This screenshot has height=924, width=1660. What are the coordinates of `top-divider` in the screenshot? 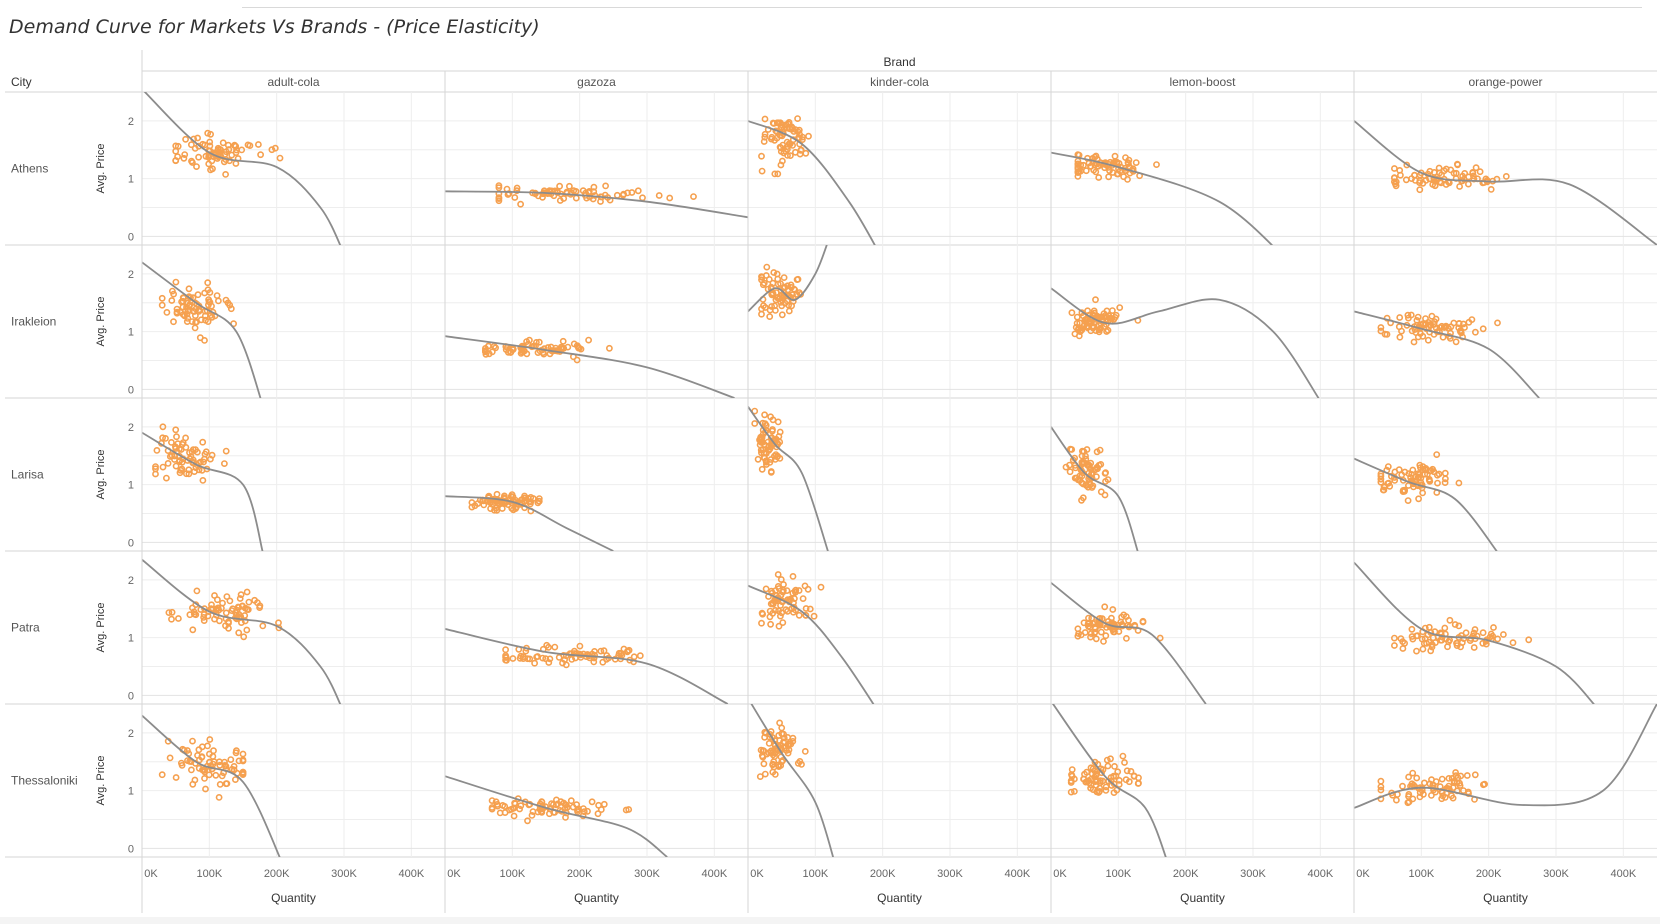 It's located at (942, 7).